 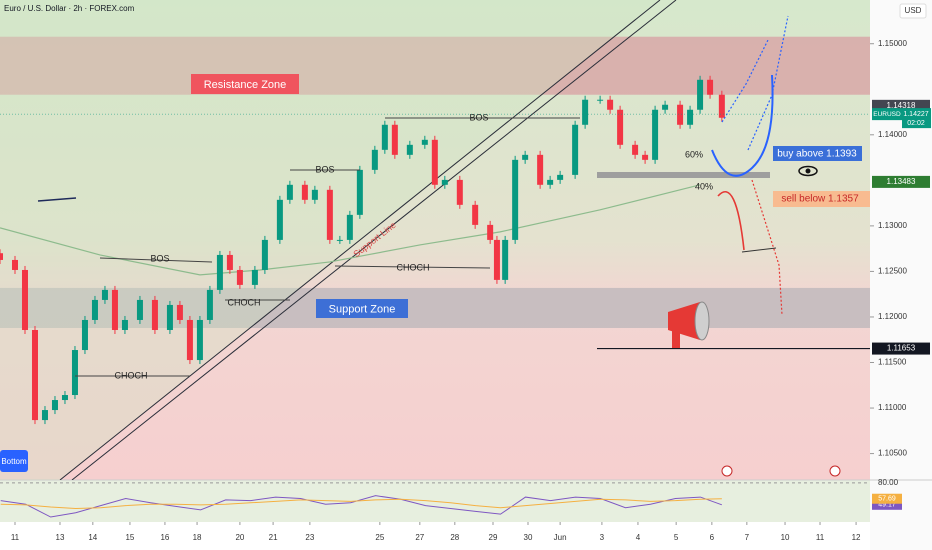 I want to click on mark-line, so click(x=57, y=199).